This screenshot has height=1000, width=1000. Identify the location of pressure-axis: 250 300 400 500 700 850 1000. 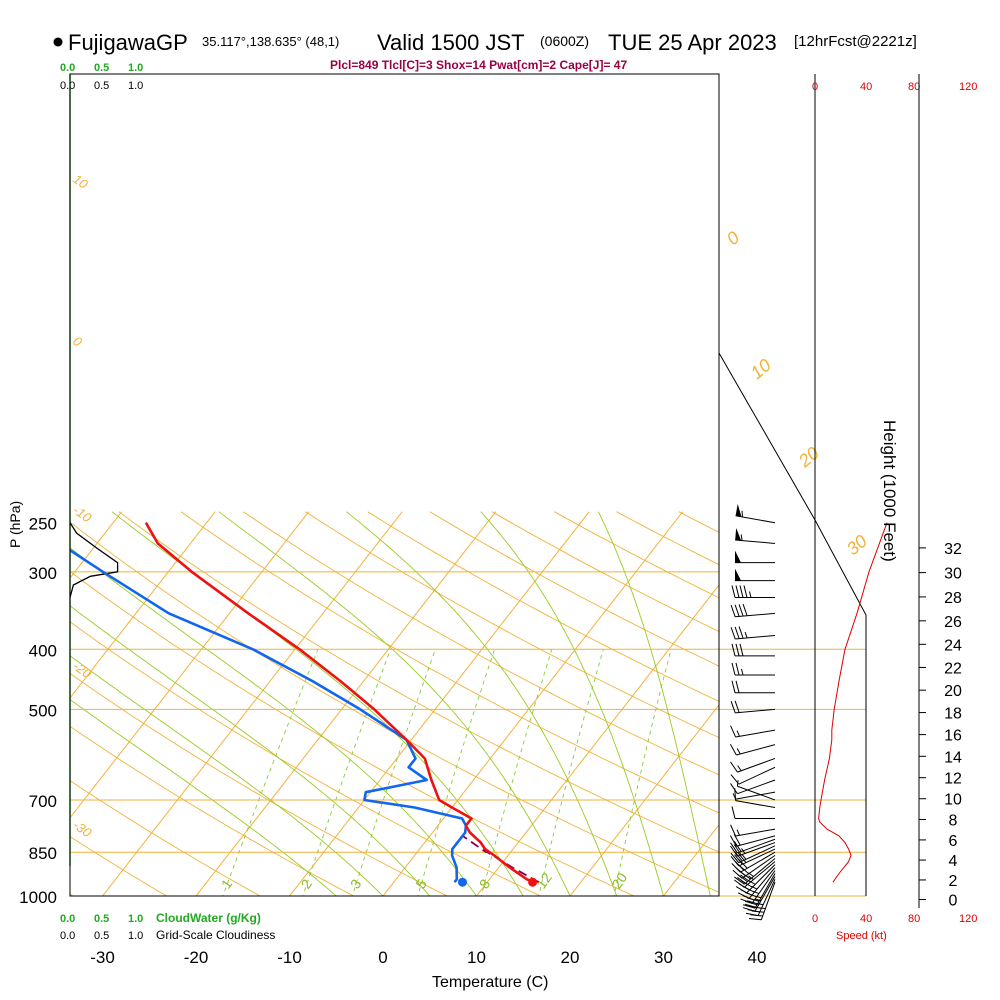
(38, 711).